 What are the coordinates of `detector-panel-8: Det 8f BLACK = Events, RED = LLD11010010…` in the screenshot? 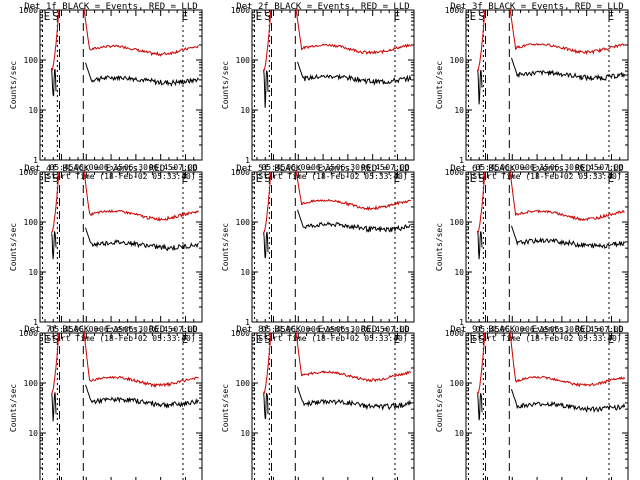 It's located at (318, 402).